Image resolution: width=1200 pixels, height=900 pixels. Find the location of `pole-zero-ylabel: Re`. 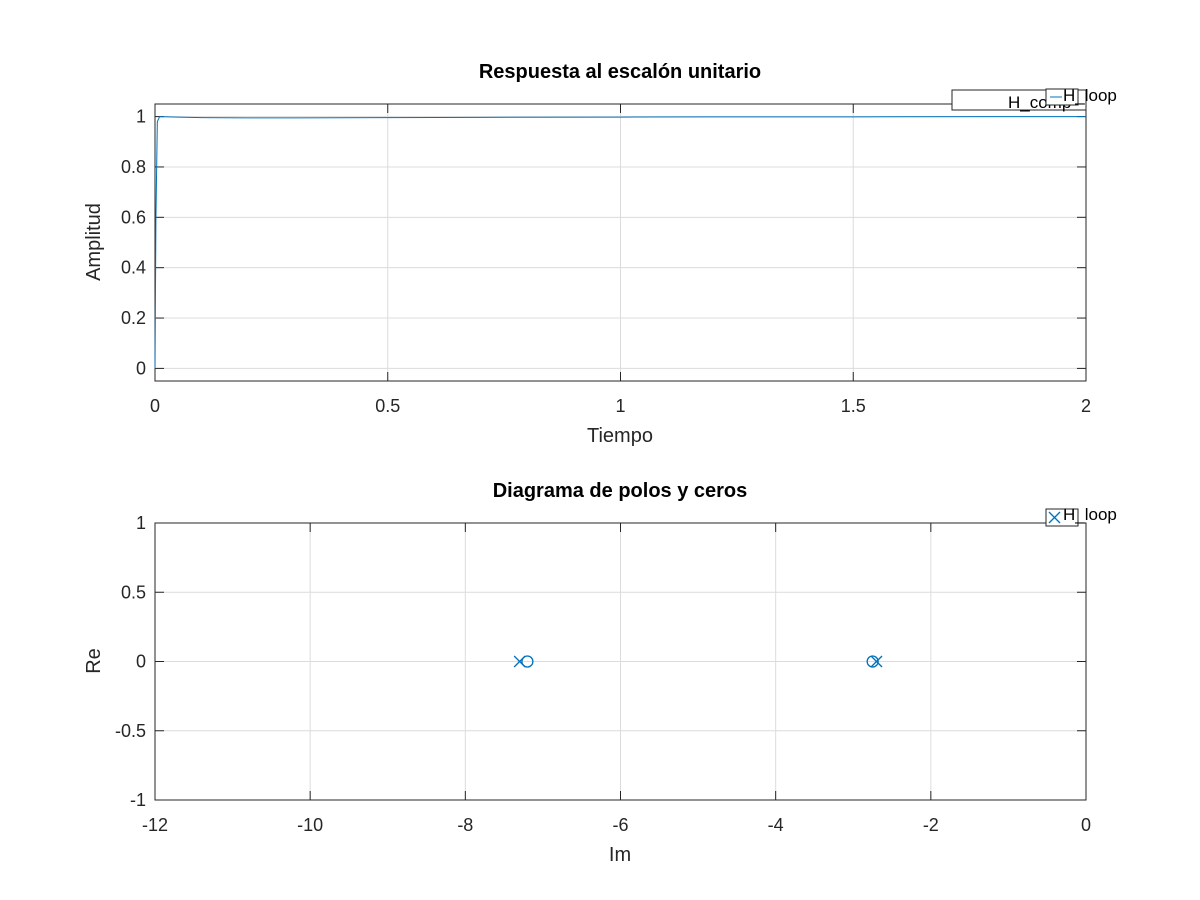

pole-zero-ylabel: Re is located at coordinates (94, 661).